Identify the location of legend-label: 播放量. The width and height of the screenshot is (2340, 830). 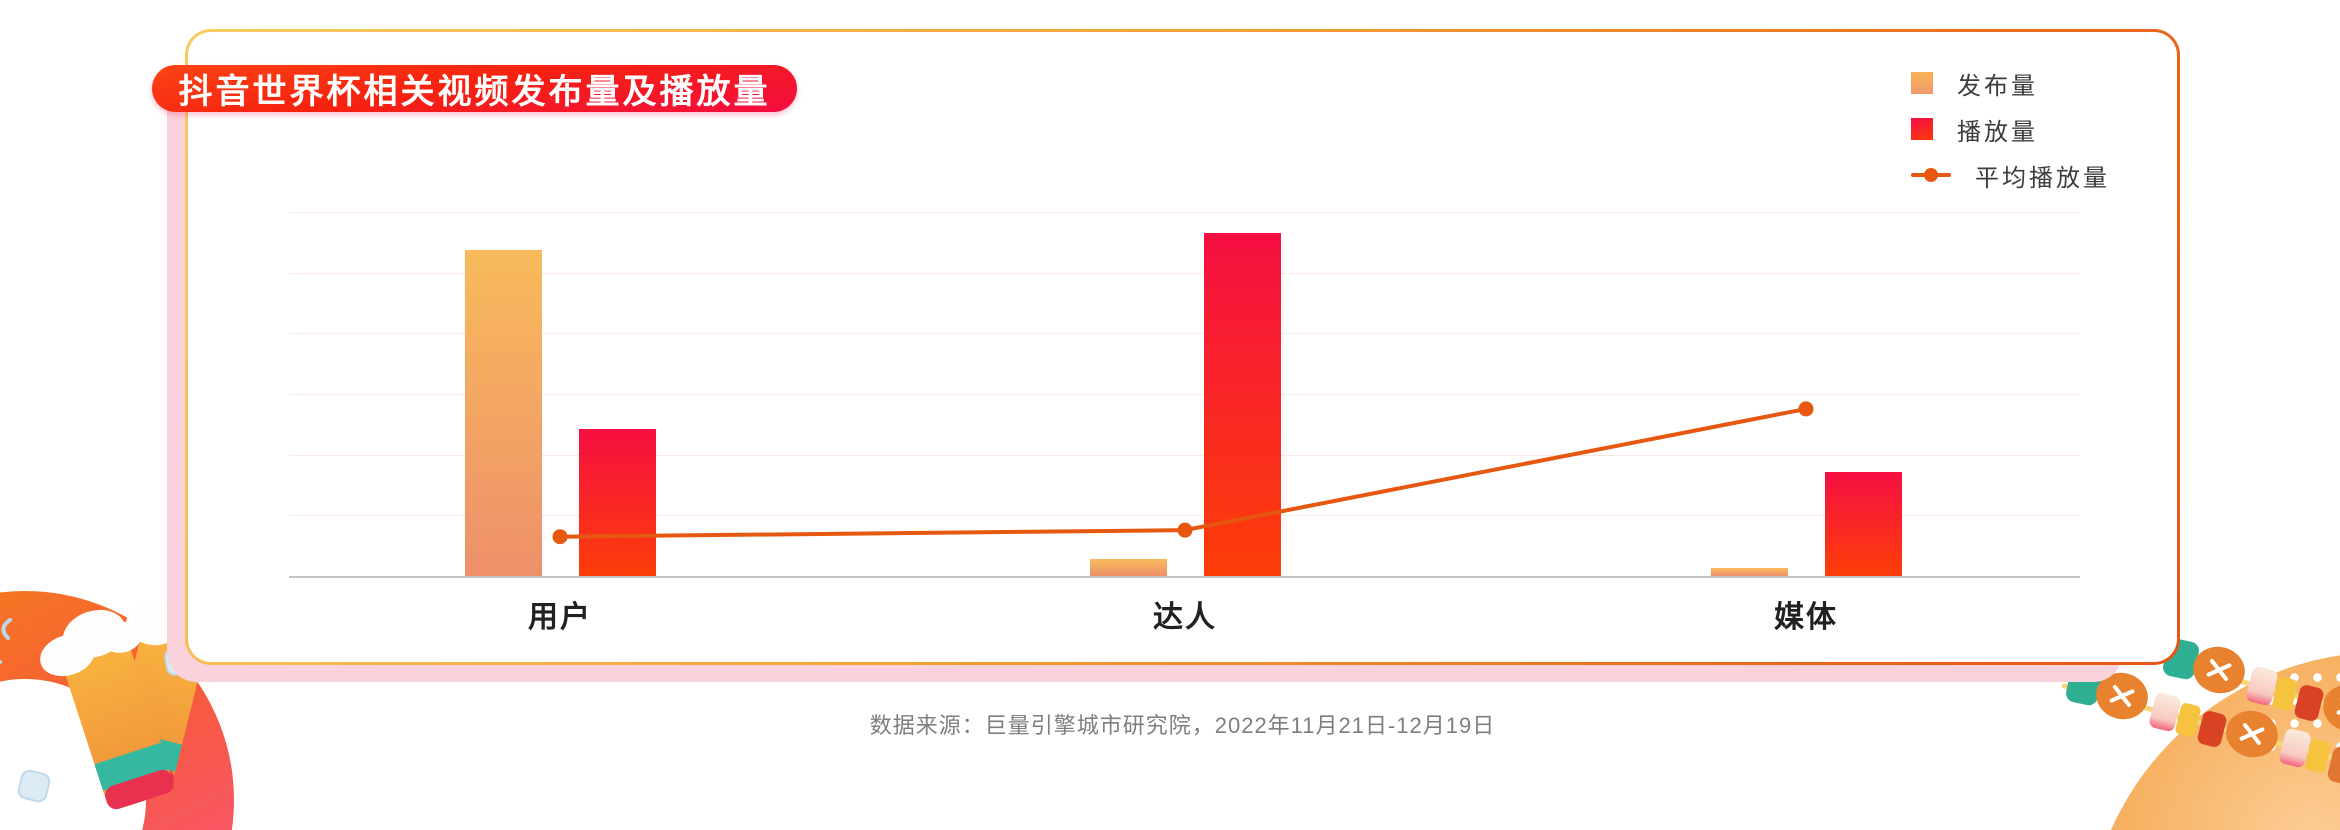
(1997, 132).